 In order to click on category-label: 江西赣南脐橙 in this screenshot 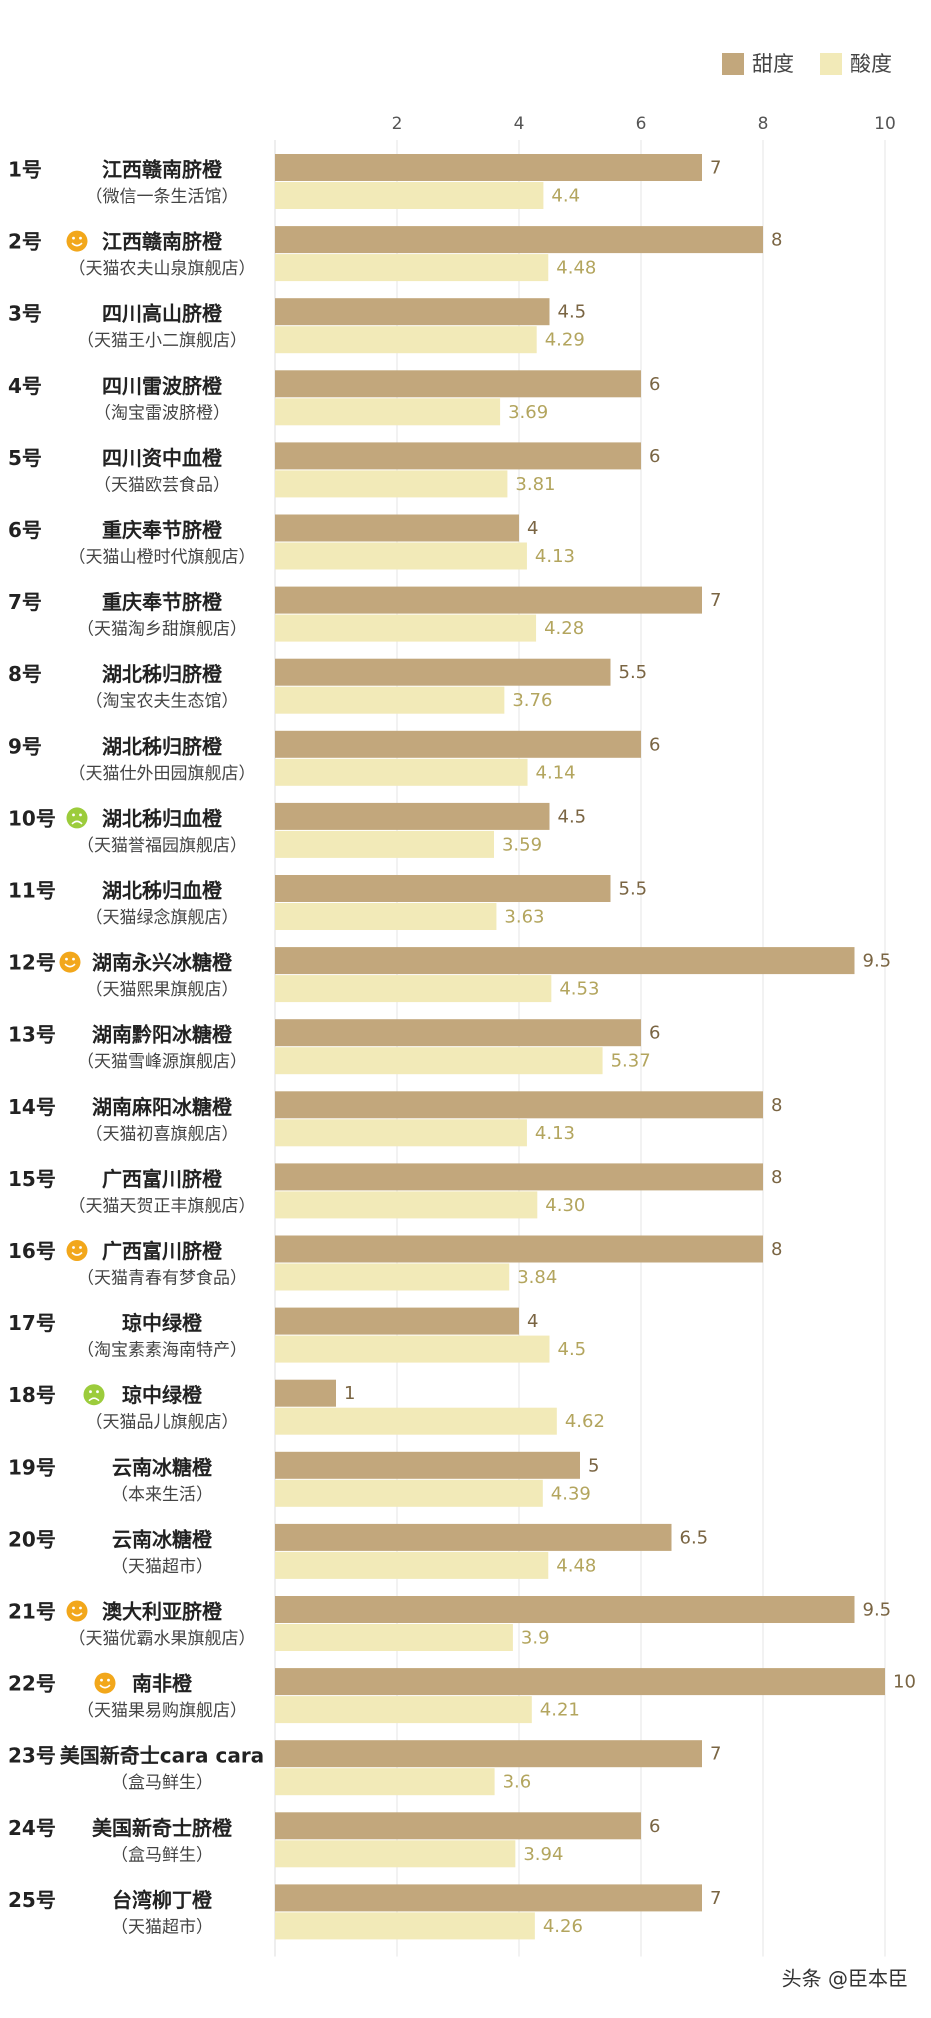, I will do `click(162, 170)`.